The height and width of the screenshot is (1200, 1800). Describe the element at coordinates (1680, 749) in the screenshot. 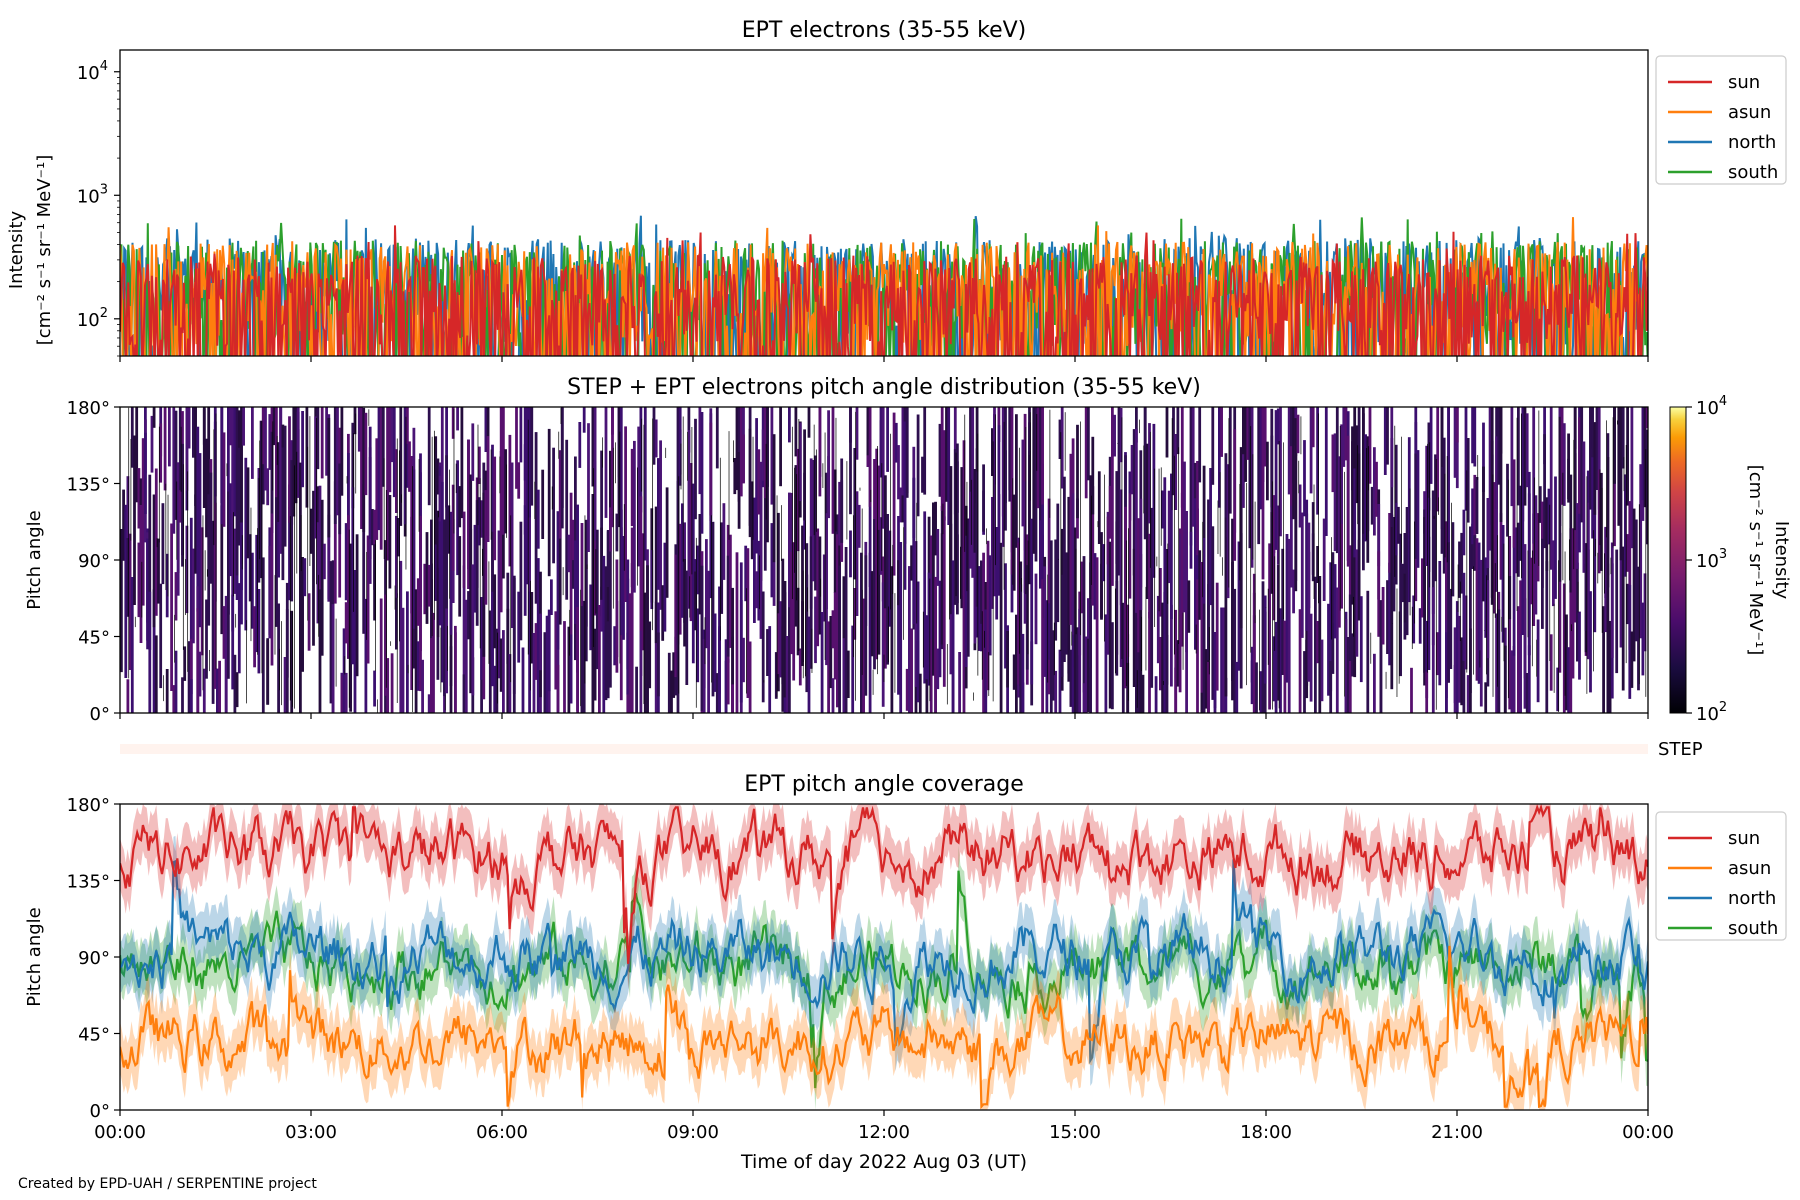

I see `step-label: STEP` at that location.